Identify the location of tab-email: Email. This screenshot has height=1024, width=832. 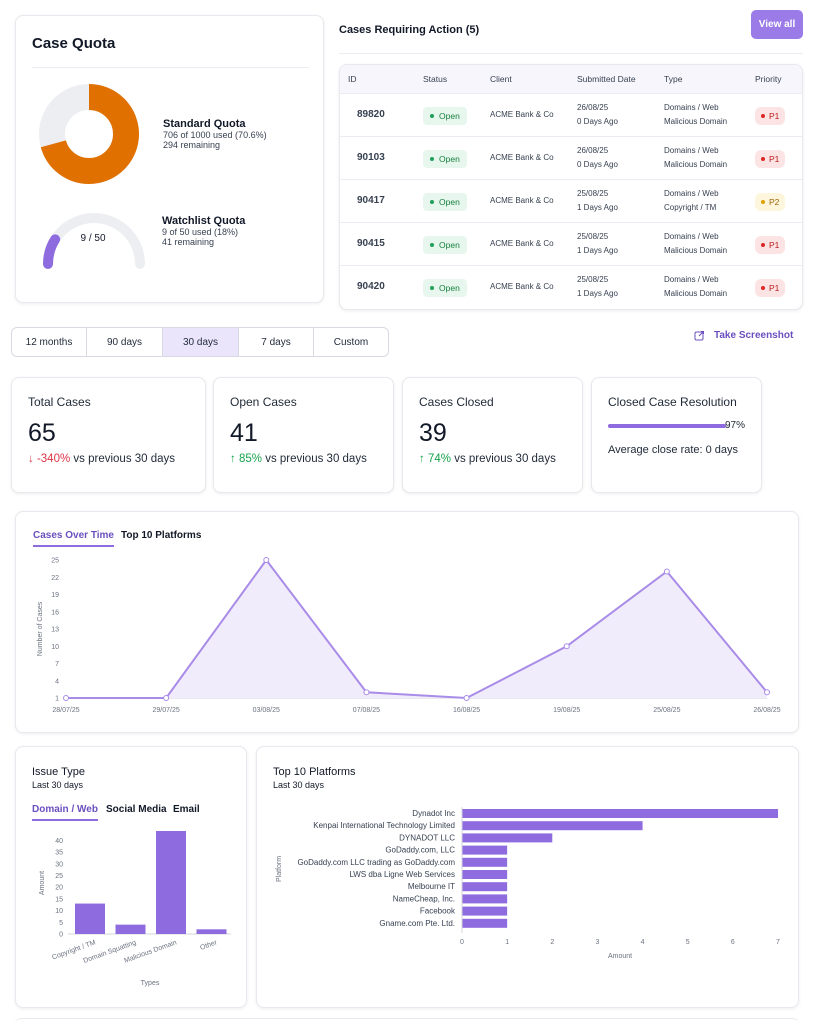
(186, 809).